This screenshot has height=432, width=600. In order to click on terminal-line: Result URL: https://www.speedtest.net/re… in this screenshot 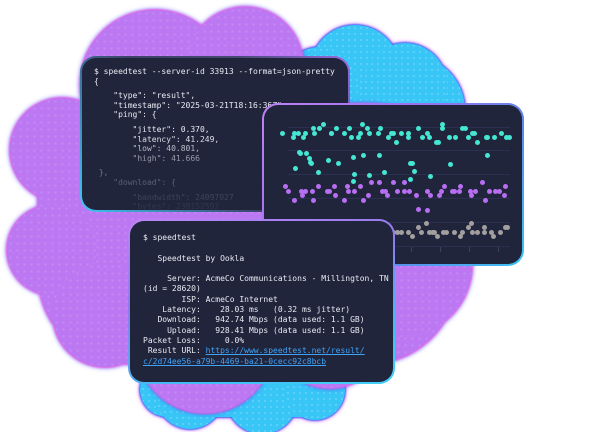, I will do `click(254, 351)`.